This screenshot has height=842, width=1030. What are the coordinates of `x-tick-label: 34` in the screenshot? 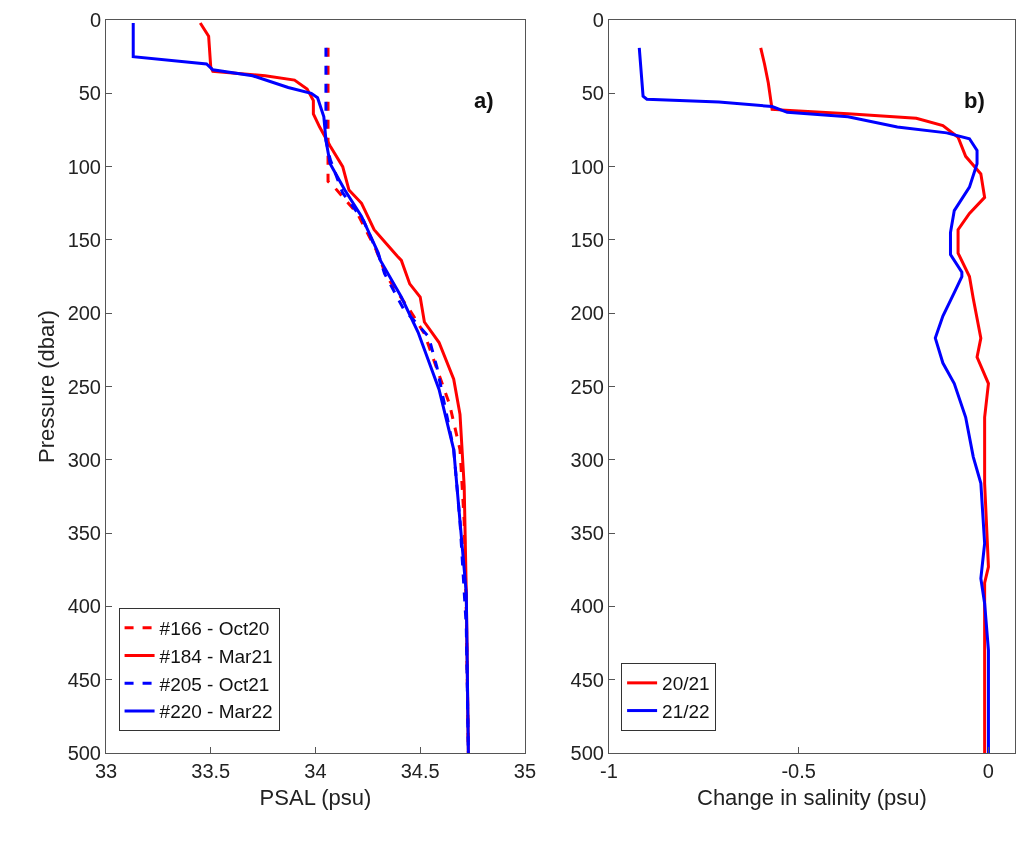 It's located at (315, 771).